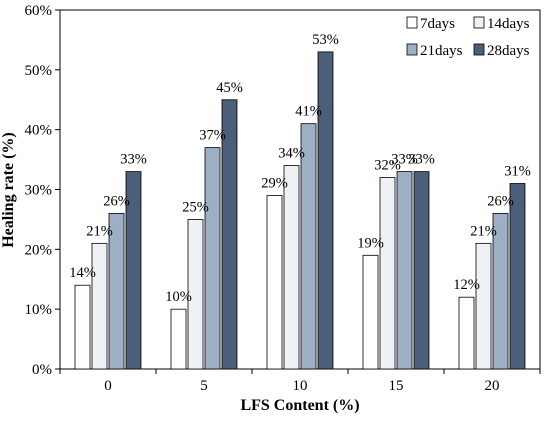 The image size is (550, 421). Describe the element at coordinates (39, 250) in the screenshot. I see `y-tick-label: 20%` at that location.